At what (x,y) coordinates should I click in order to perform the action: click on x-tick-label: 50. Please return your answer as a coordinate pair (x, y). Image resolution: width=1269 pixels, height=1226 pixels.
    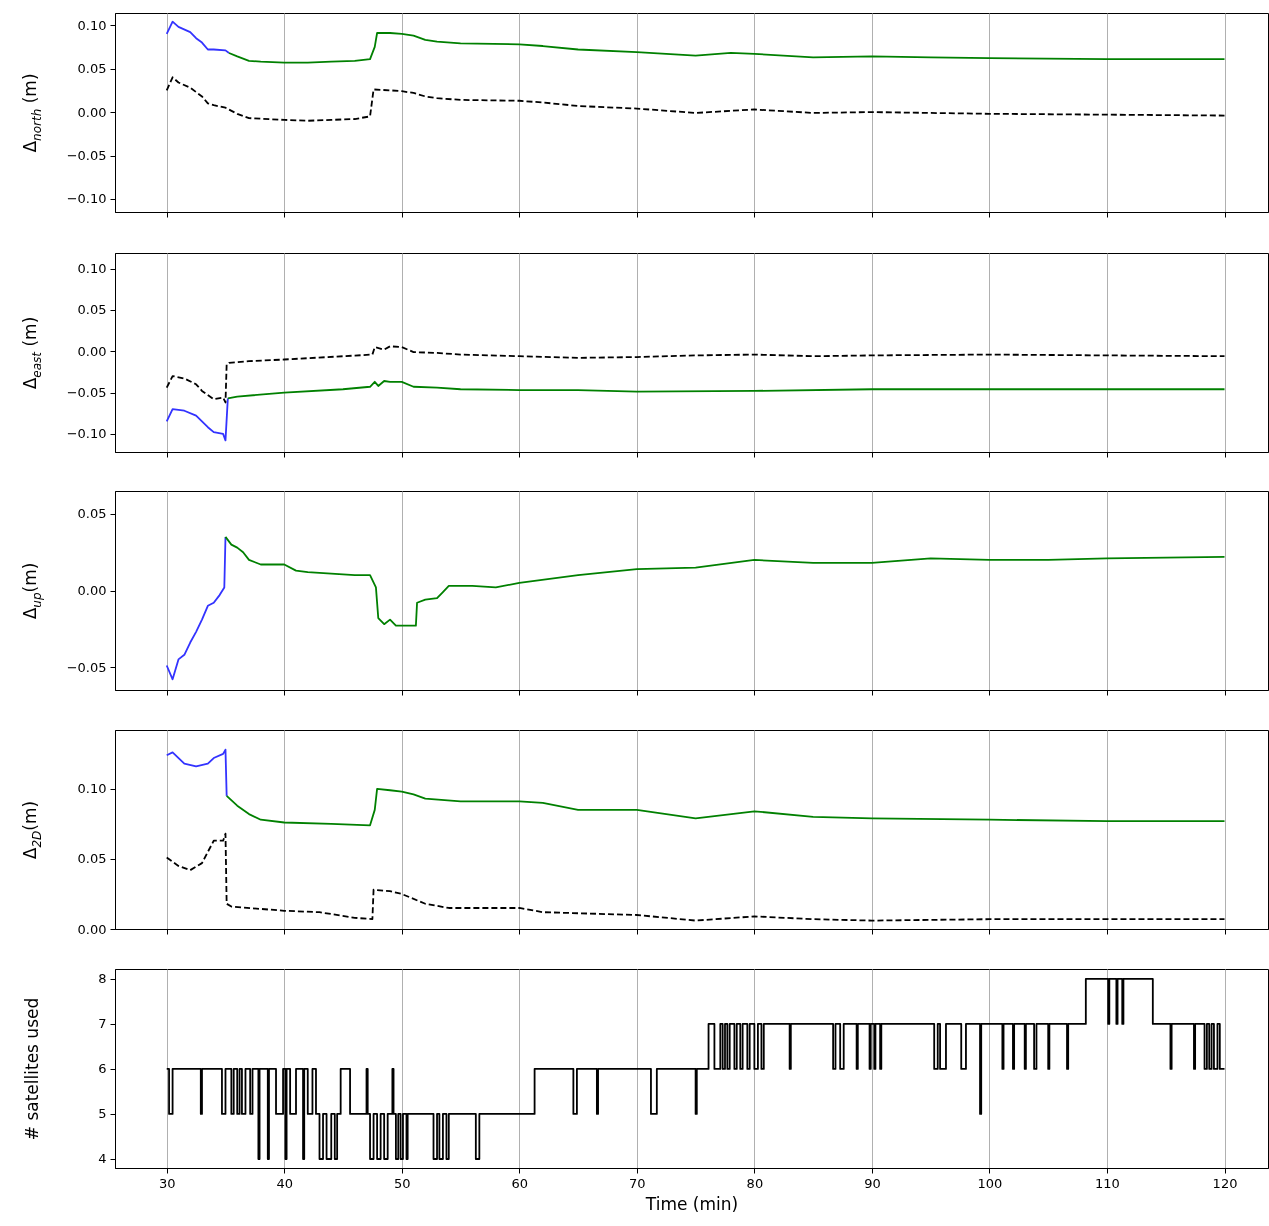
    Looking at the image, I should click on (402, 1183).